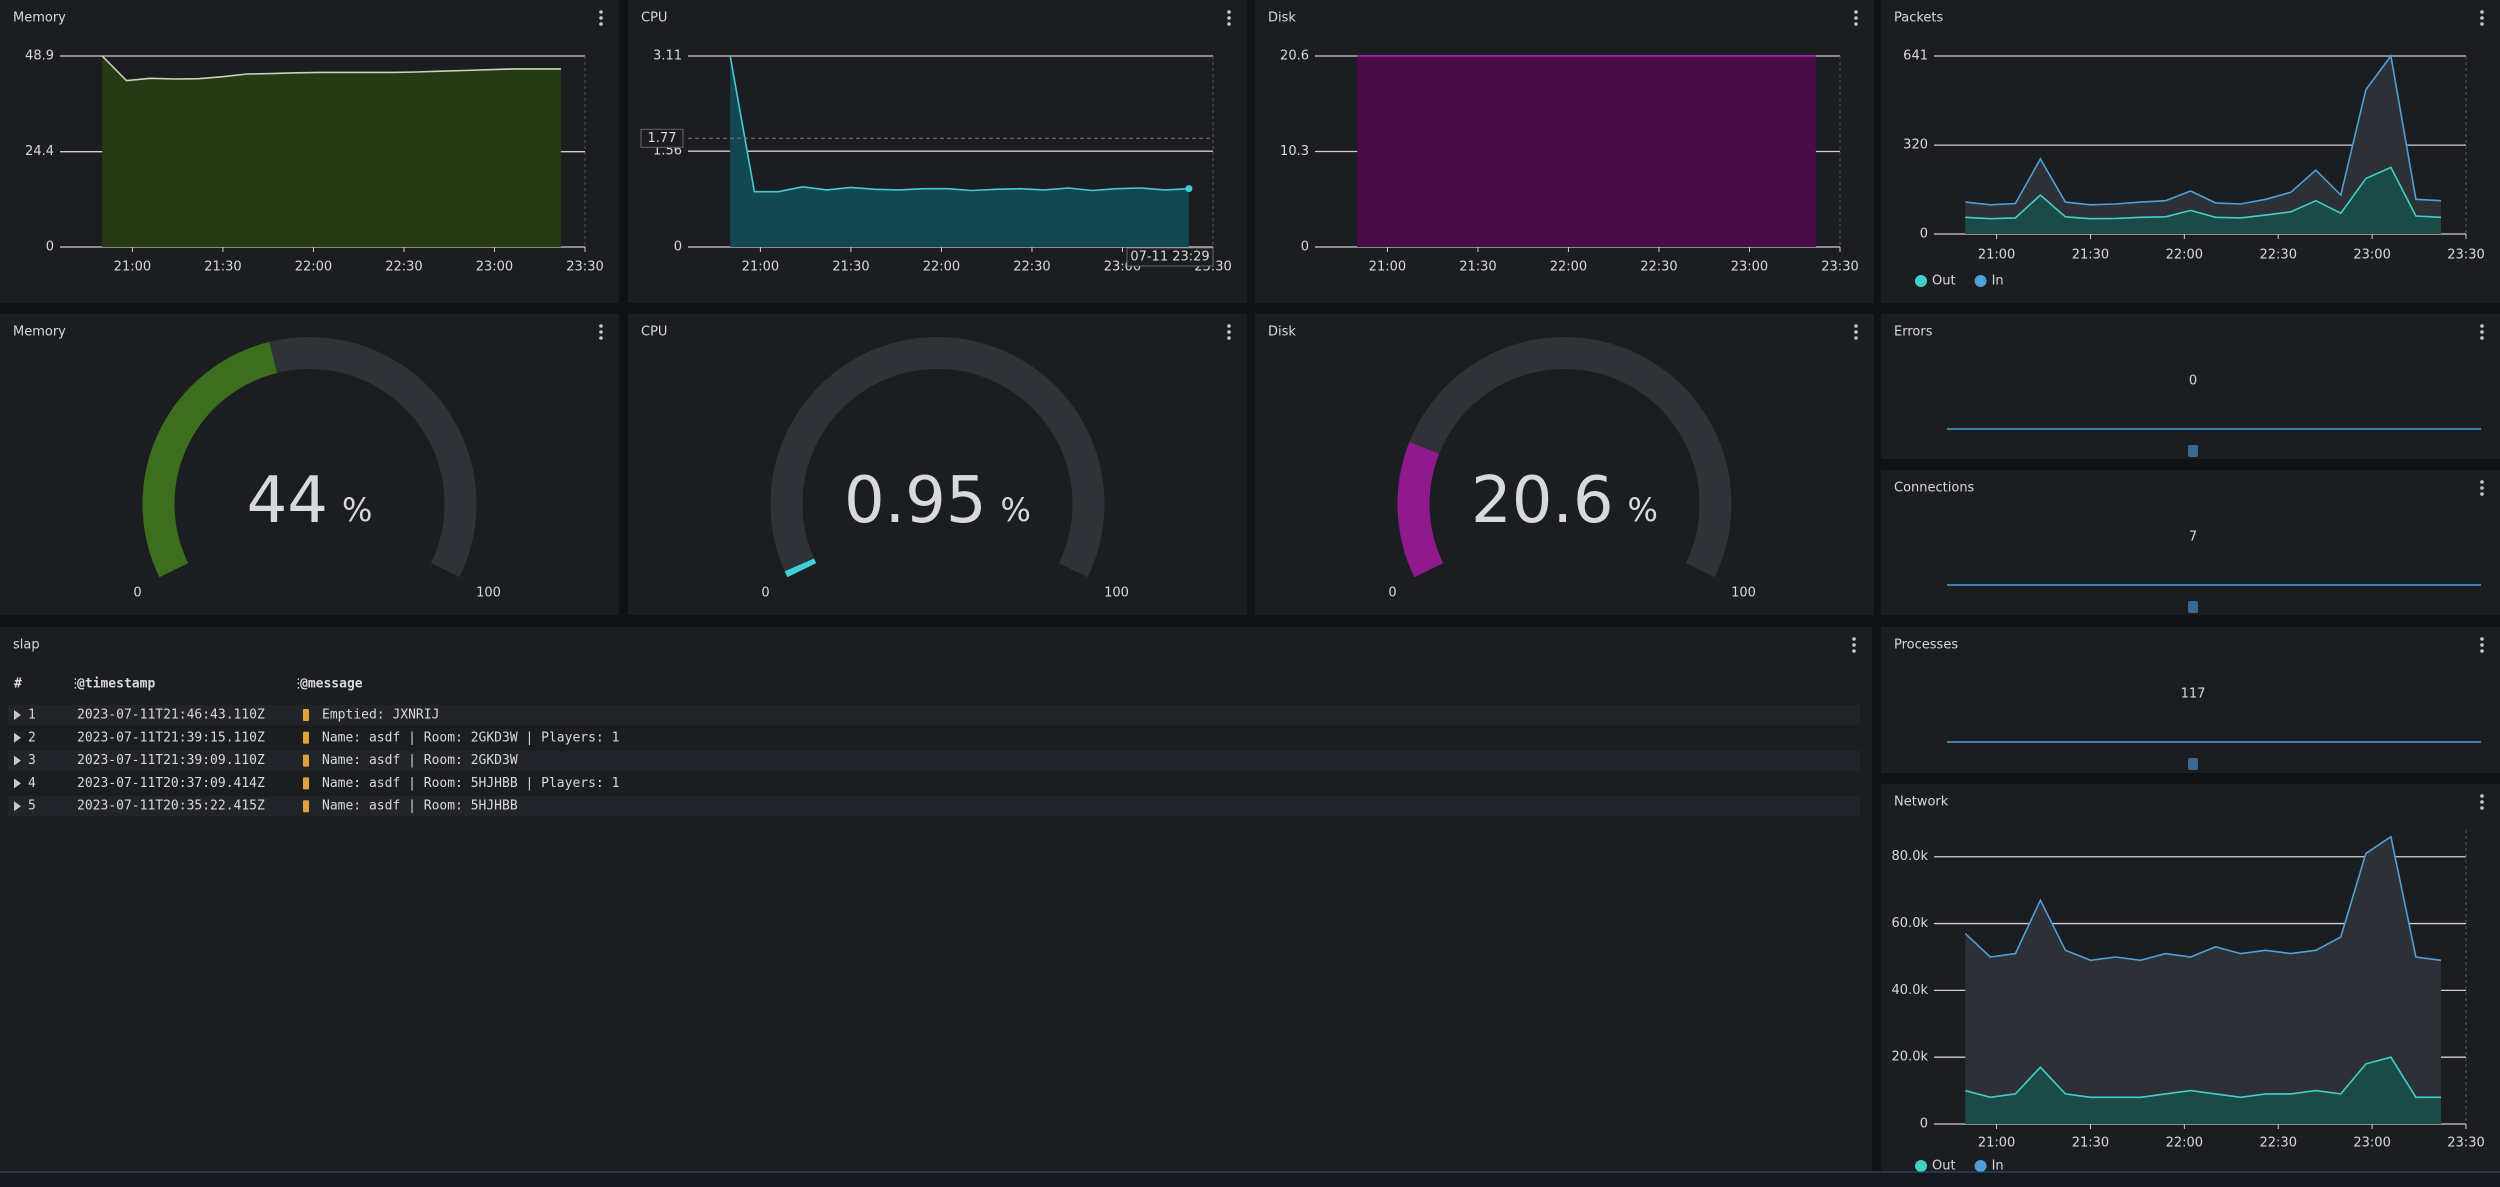 The height and width of the screenshot is (1187, 2500). Describe the element at coordinates (17, 737) in the screenshot. I see `expand-arrow` at that location.